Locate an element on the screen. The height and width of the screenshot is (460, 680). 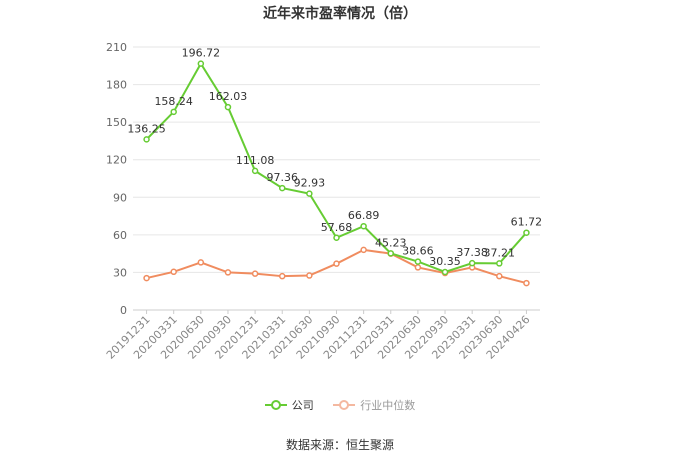
data-label: 45.23 is located at coordinates (391, 242).